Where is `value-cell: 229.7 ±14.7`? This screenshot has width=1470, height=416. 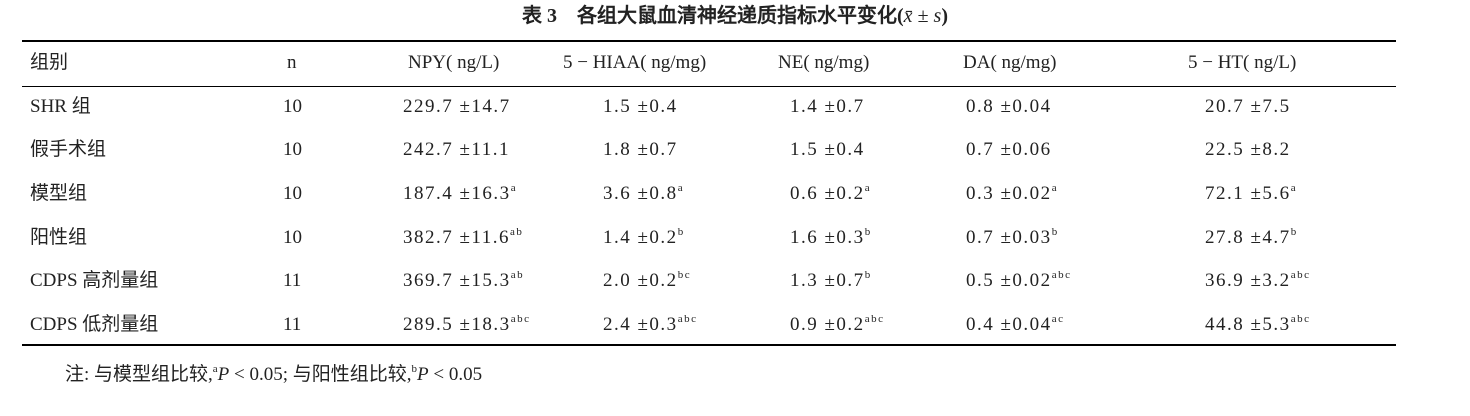
value-cell: 229.7 ±14.7 is located at coordinates (457, 106).